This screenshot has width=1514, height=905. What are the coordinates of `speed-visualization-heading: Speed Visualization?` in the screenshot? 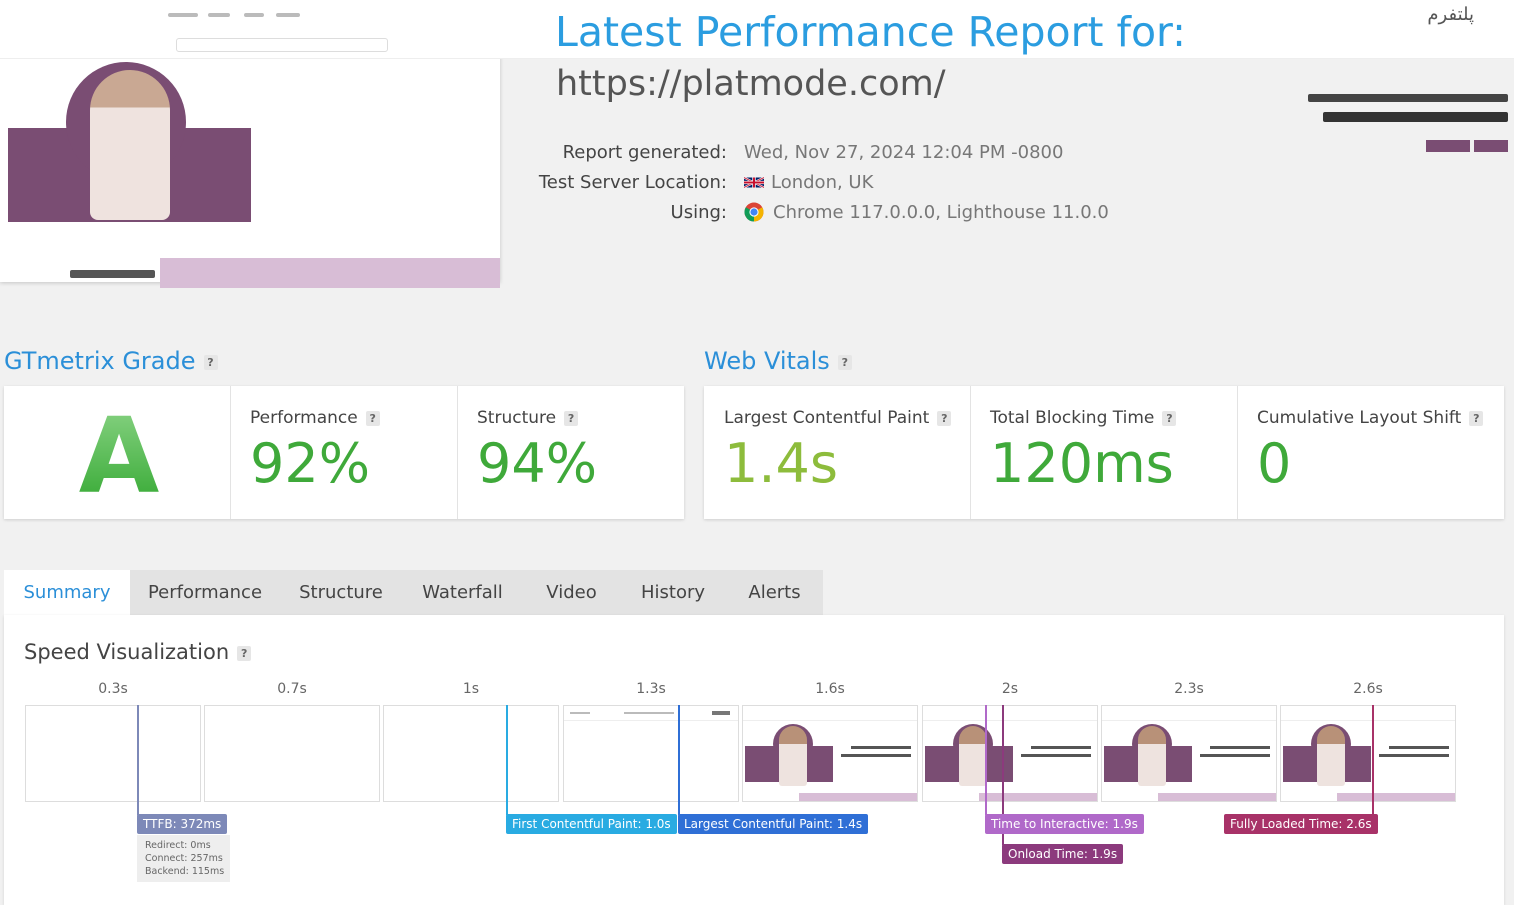 It's located at (138, 652).